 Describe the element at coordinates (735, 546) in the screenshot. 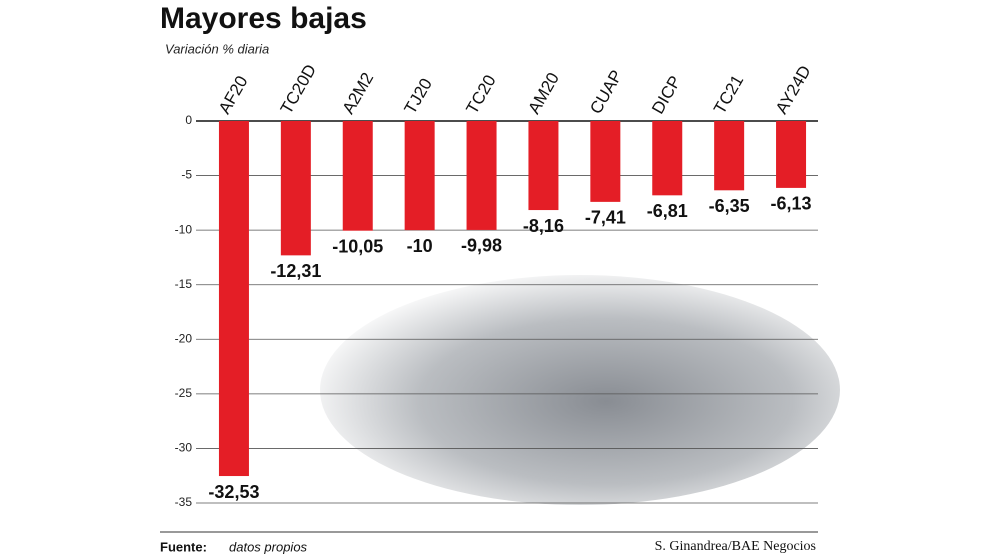

I see `credit: S. Ginandrea/BAE Negocios` at that location.